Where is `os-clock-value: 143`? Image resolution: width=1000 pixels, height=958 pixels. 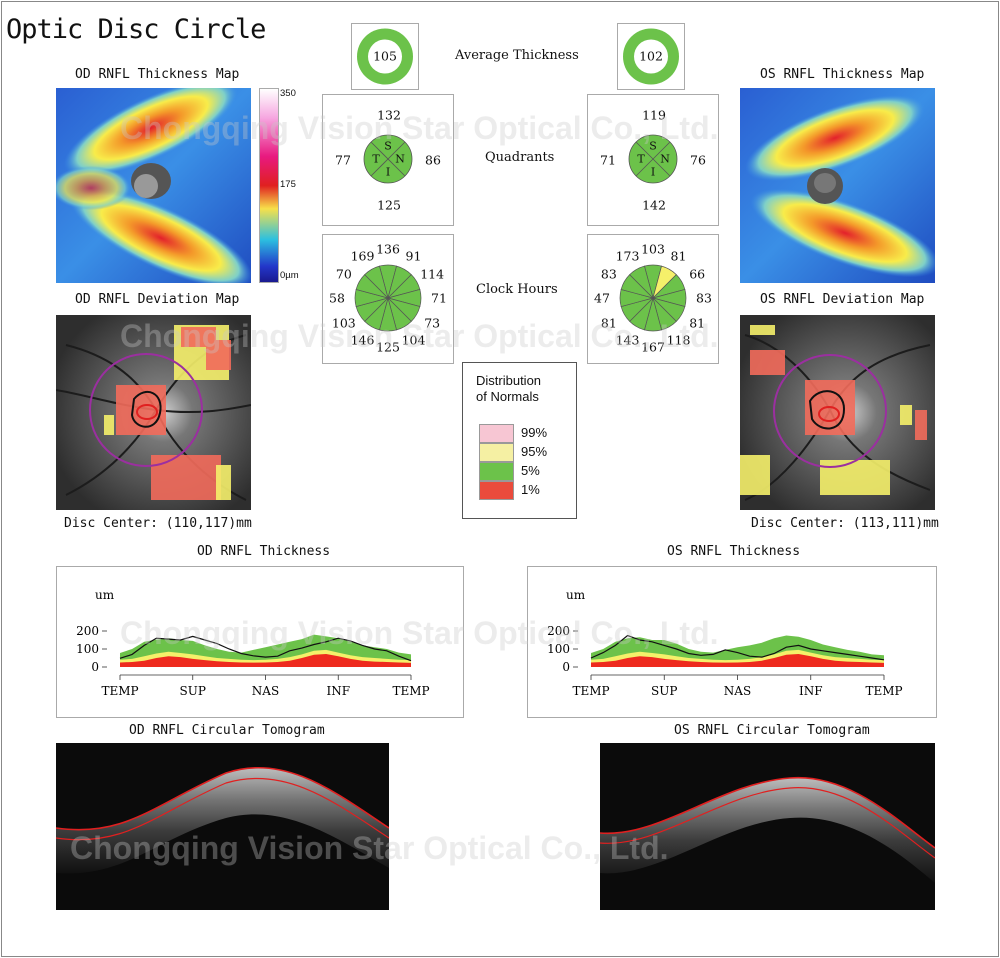 os-clock-value: 143 is located at coordinates (627, 340).